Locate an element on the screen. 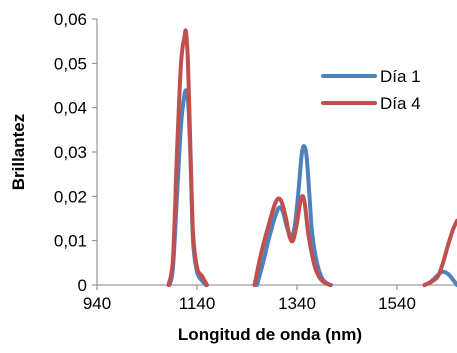 This screenshot has width=457, height=353. y-tick-label: 0,03 is located at coordinates (70, 152).